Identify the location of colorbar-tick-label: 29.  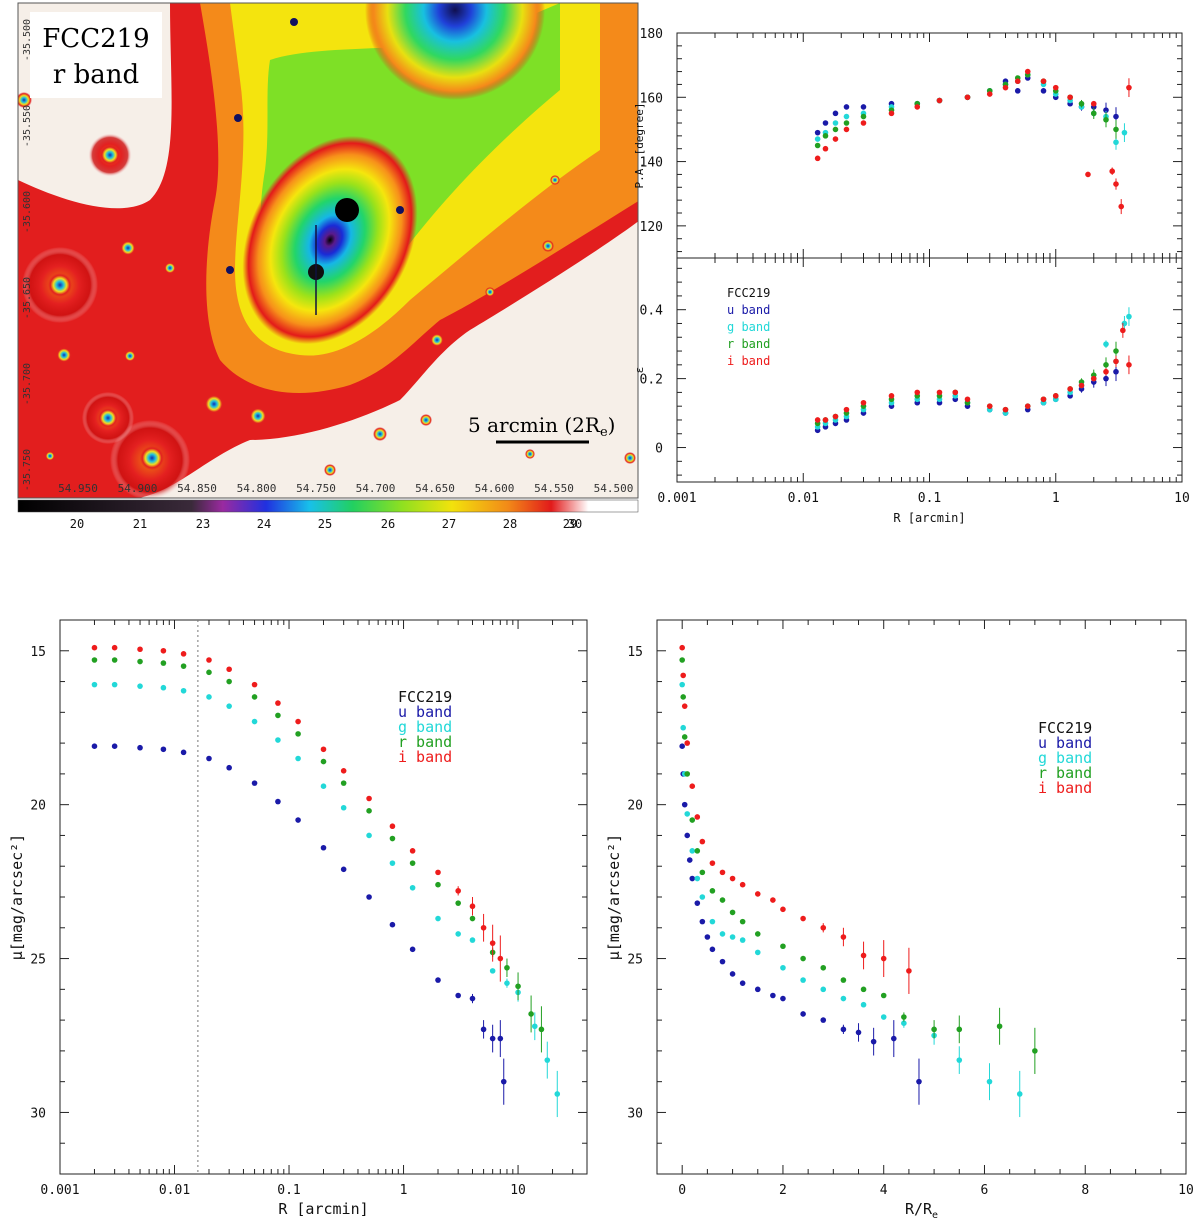
(570, 524).